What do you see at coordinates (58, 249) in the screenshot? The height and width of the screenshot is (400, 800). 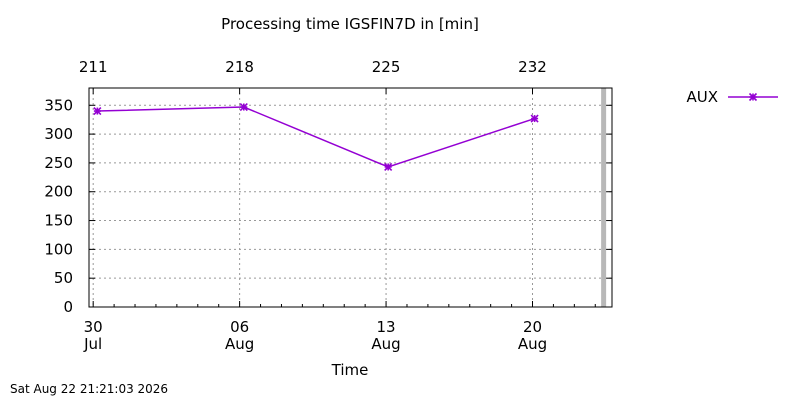 I see `y-tick-label: 100` at bounding box center [58, 249].